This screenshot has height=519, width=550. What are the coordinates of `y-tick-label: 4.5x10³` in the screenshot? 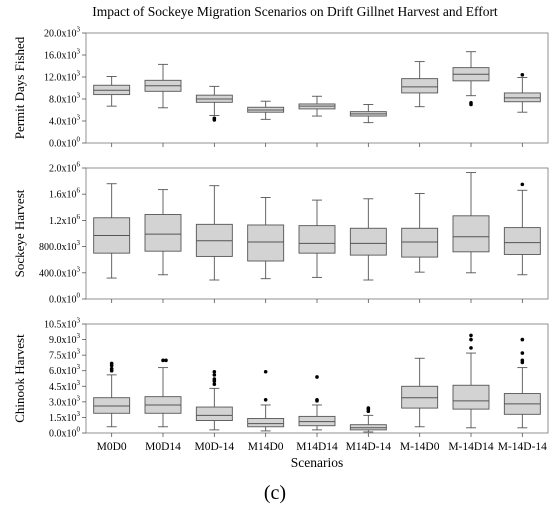 It's located at (65, 386).